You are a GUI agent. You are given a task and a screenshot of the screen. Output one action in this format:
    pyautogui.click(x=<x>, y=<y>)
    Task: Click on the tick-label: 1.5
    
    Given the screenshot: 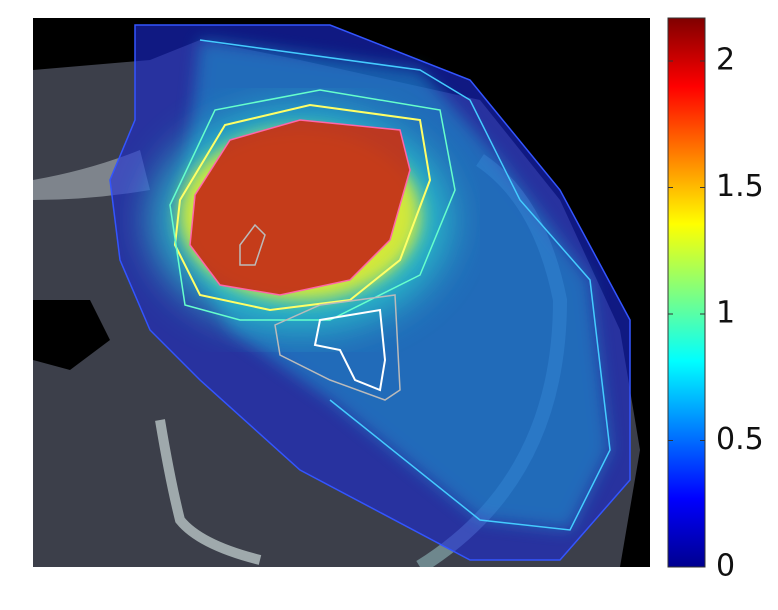 What is the action you would take?
    pyautogui.click(x=740, y=186)
    